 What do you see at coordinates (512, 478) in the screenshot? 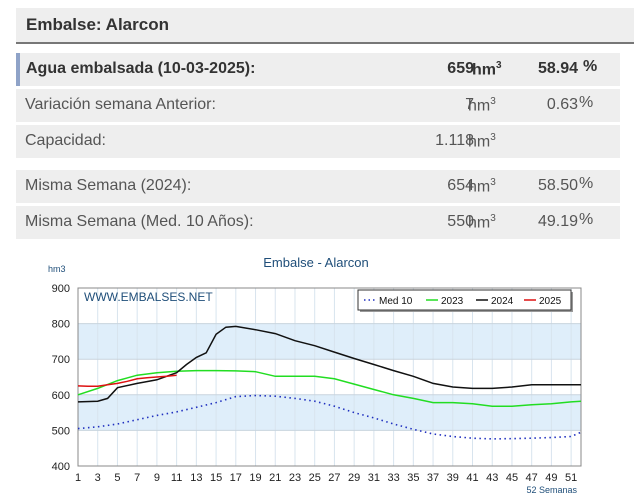
I see `x-tick-label: 45` at bounding box center [512, 478].